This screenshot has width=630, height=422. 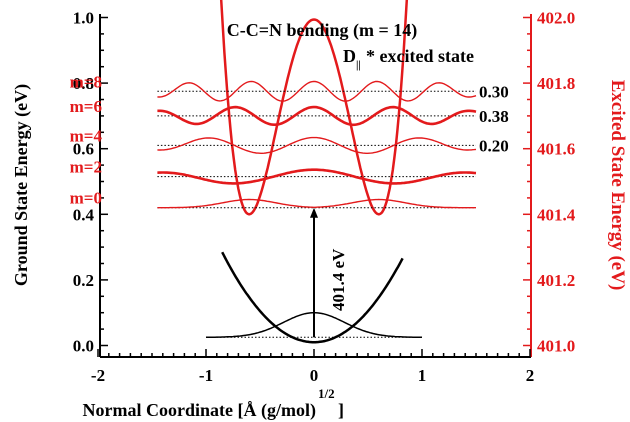 What do you see at coordinates (530, 375) in the screenshot?
I see `x-tick-label: 2` at bounding box center [530, 375].